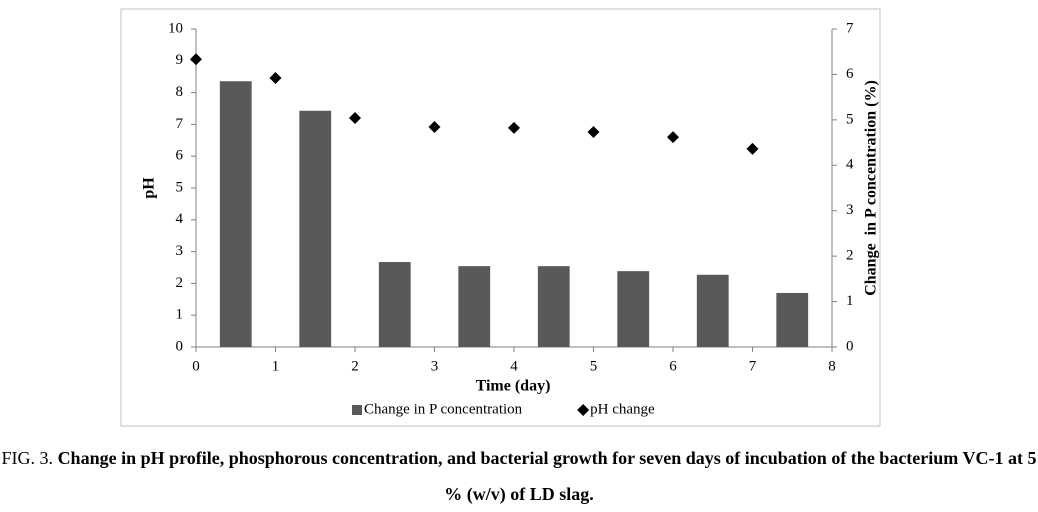  What do you see at coordinates (180, 92) in the screenshot?
I see `y-tick-label: 8` at bounding box center [180, 92].